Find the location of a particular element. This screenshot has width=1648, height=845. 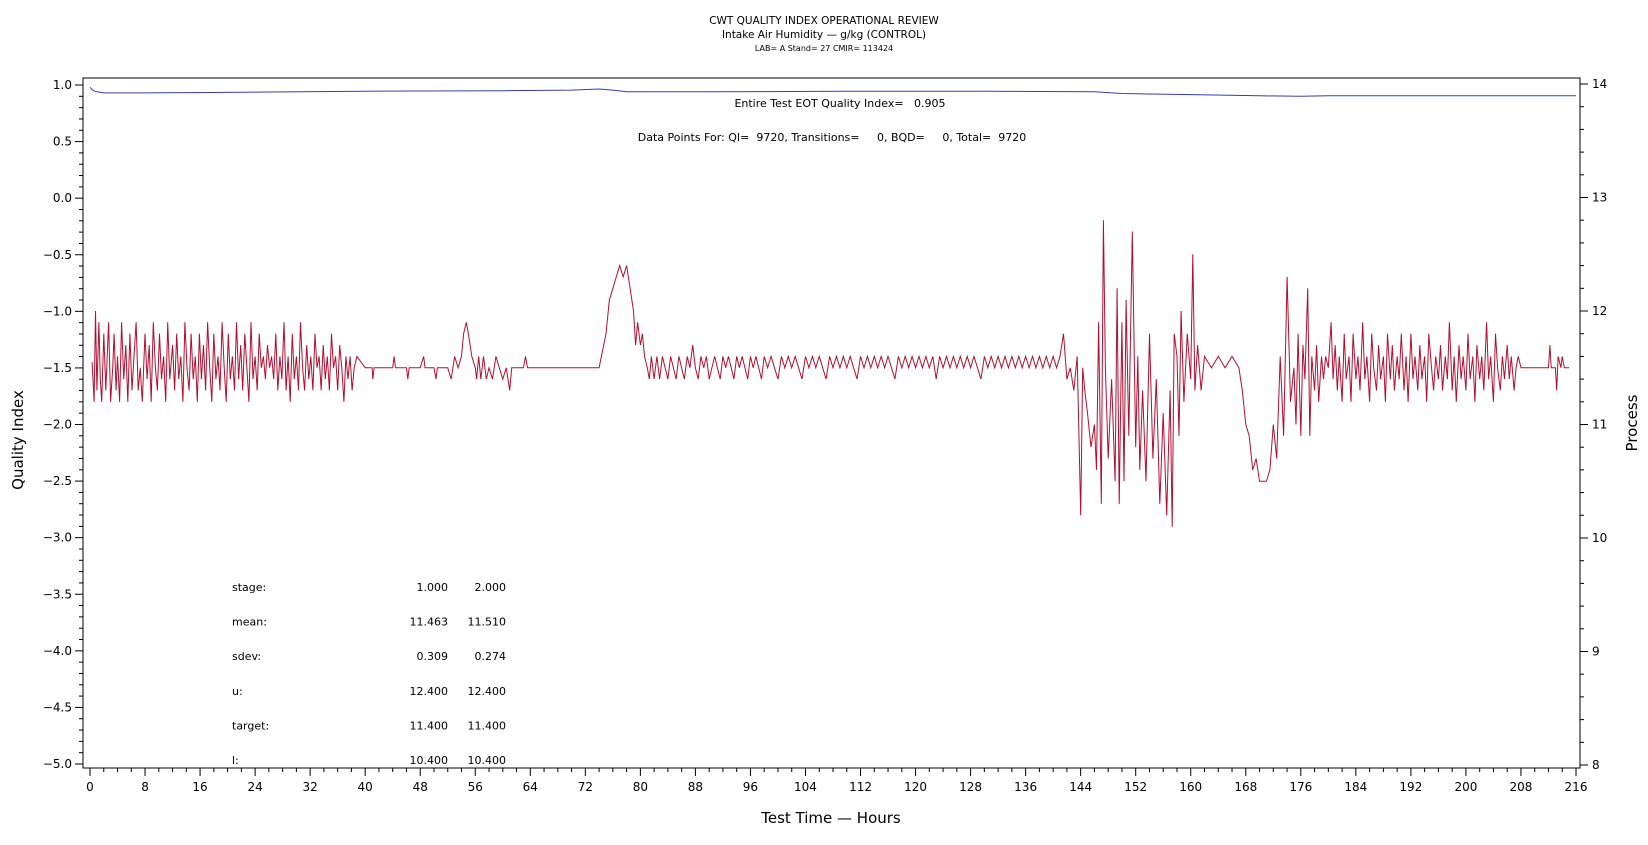

y-left-tick-label: 0.5 is located at coordinates (62, 142).